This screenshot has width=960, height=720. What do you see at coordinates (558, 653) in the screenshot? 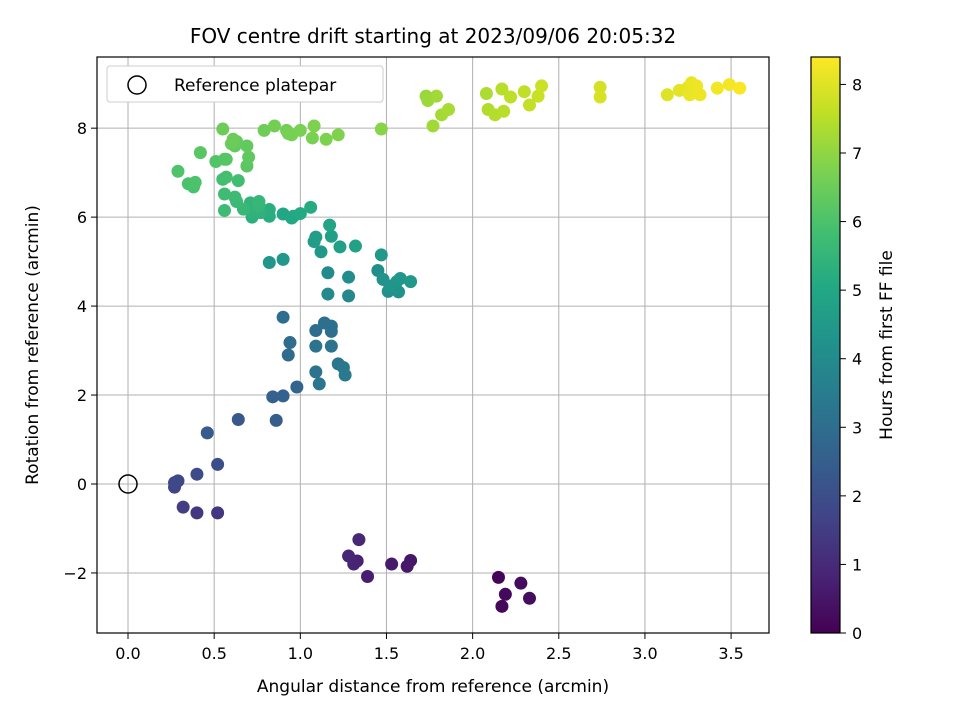
I see `x-tick-label: 2.5` at bounding box center [558, 653].